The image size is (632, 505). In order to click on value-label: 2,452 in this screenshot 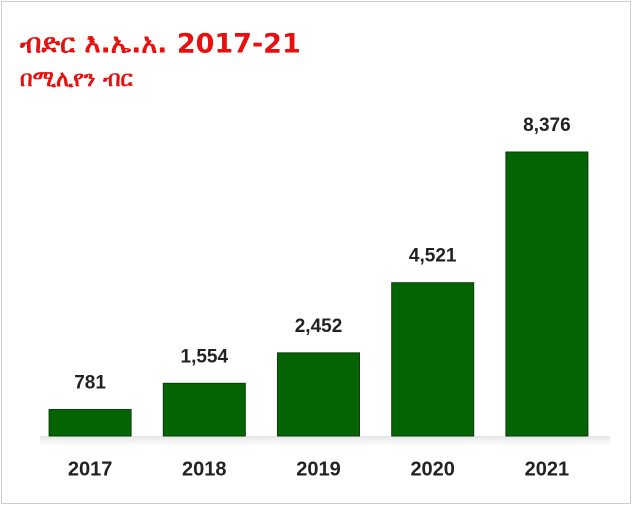, I will do `click(319, 326)`.